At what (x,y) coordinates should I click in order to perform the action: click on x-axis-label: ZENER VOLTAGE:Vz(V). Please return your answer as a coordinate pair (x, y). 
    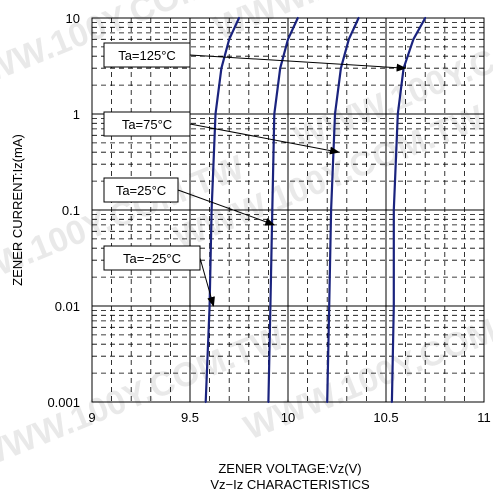
    Looking at the image, I should click on (289, 468).